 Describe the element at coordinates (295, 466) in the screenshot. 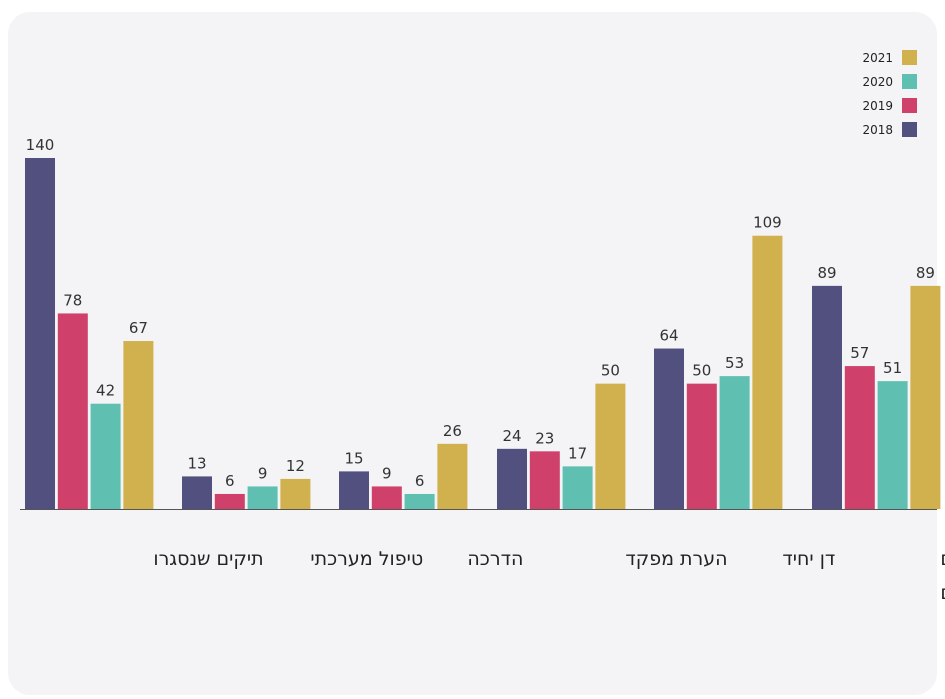

I see `value-label-2021-1: 12` at that location.